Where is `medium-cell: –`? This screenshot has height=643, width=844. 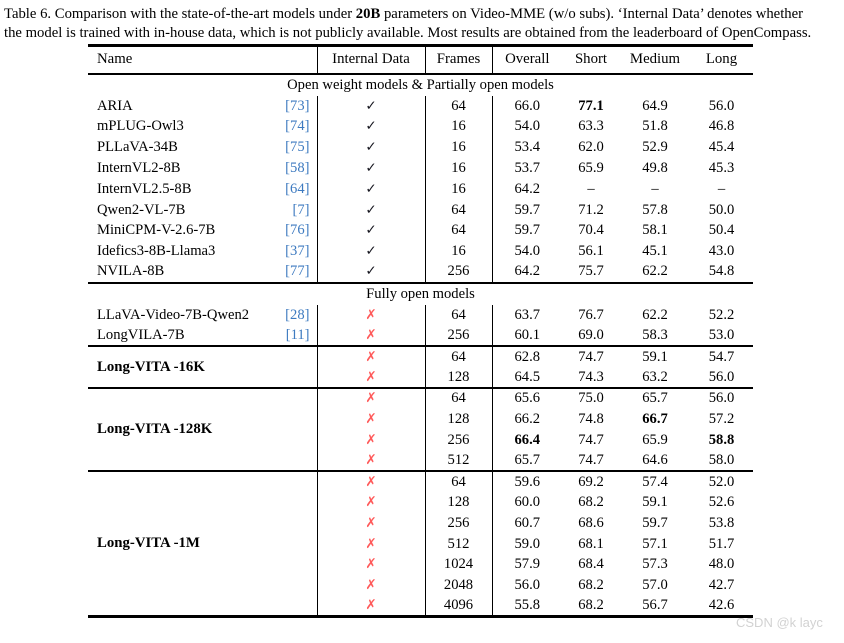
medium-cell: – is located at coordinates (655, 188).